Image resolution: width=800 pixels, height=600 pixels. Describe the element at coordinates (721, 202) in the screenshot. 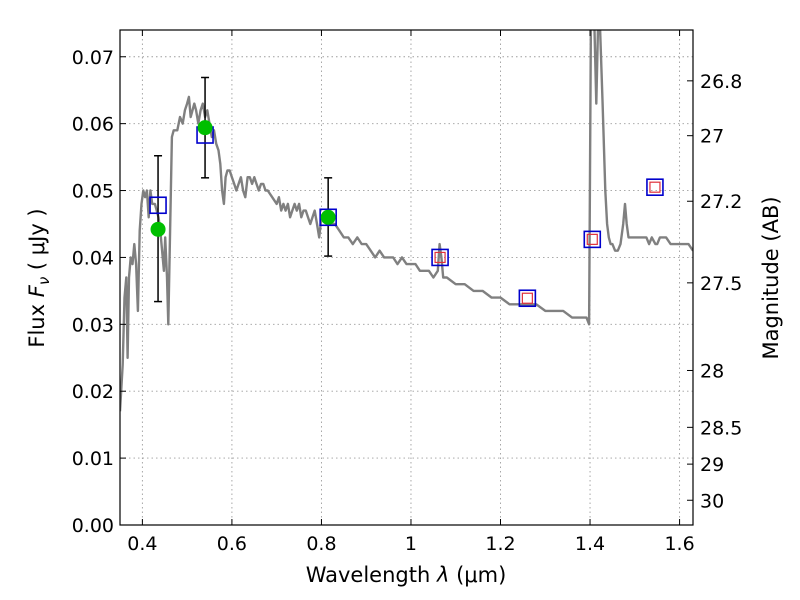

I see `mag-tick-label: 27.2` at that location.